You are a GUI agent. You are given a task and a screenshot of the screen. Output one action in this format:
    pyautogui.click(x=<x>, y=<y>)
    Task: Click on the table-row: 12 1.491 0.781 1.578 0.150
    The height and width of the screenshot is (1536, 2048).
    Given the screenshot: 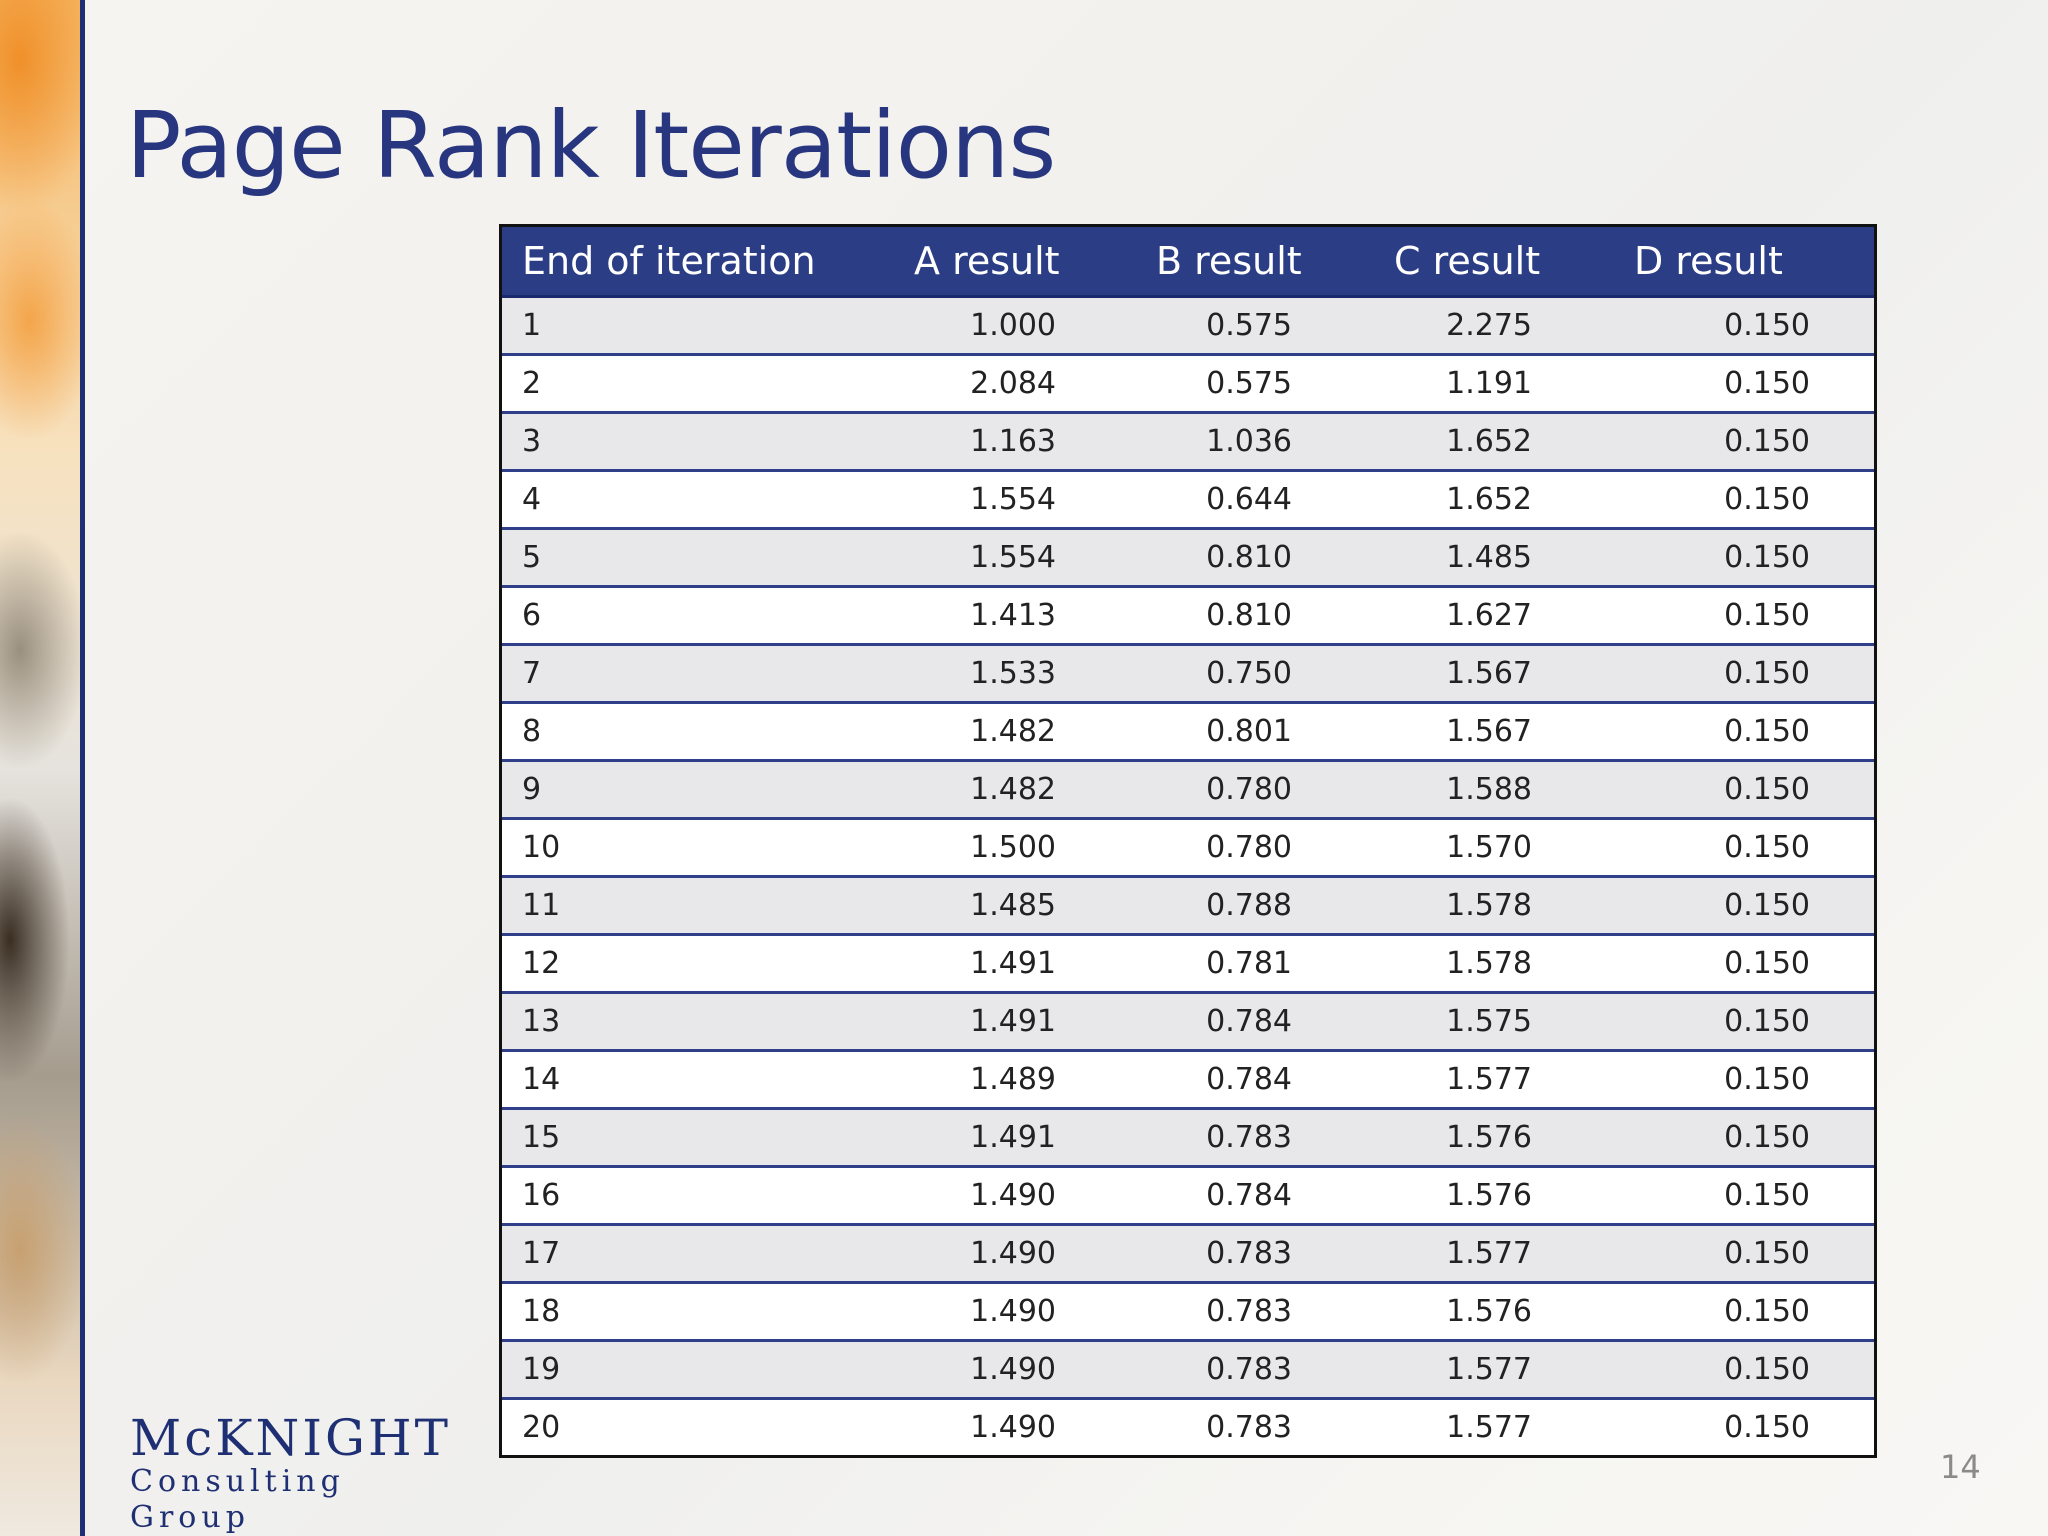 What is the action you would take?
    pyautogui.click(x=1188, y=964)
    